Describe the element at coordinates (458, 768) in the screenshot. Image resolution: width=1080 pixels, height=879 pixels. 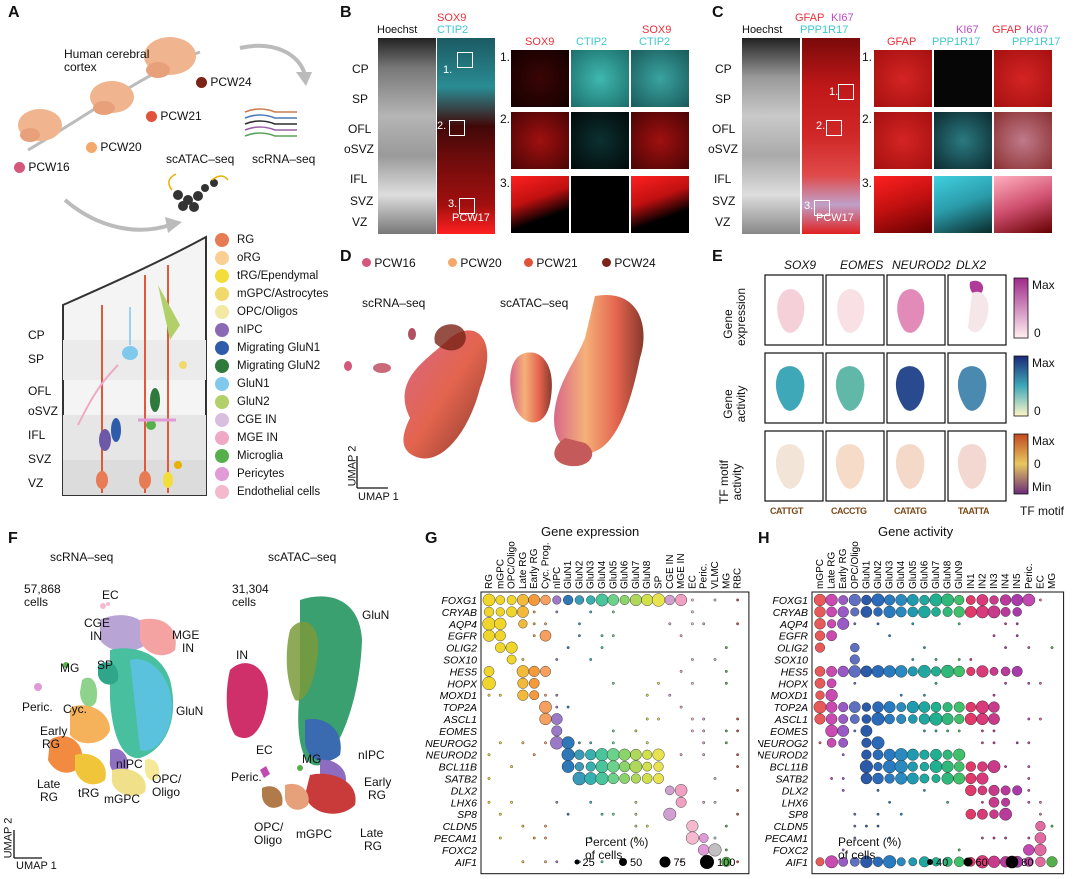
I see `g-gene-label: BCL11B` at that location.